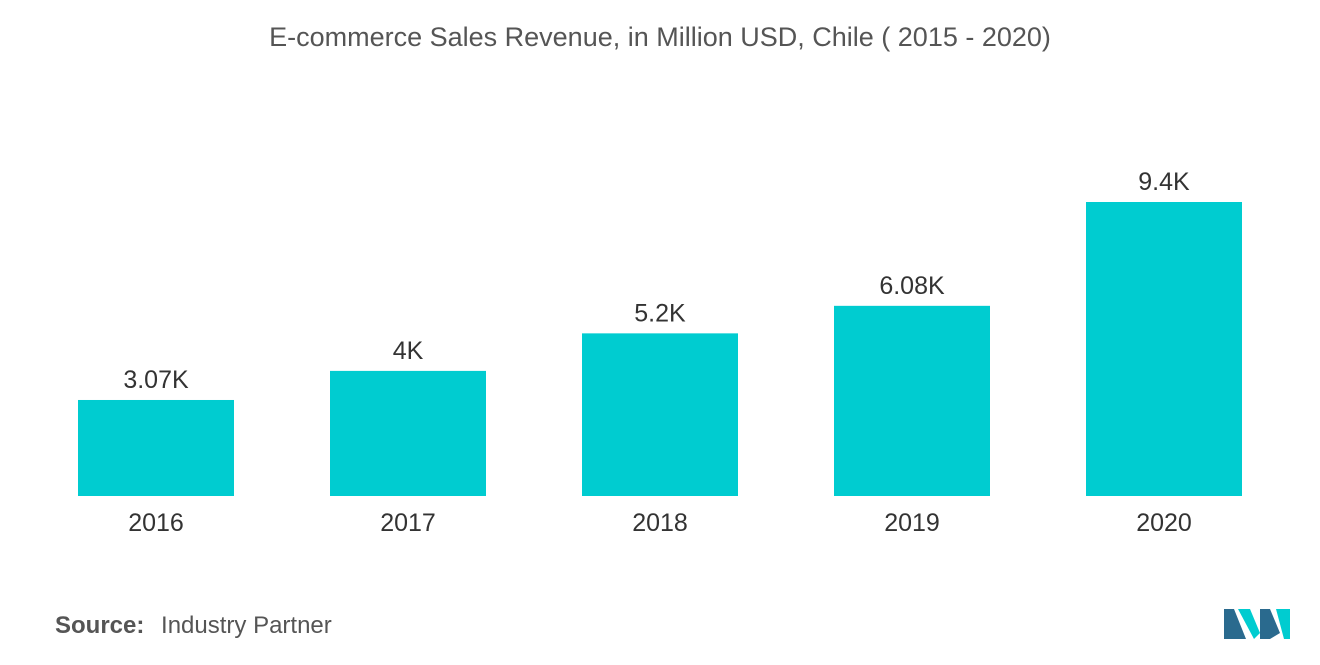  I want to click on x-tick-label-2018: 2018, so click(660, 523).